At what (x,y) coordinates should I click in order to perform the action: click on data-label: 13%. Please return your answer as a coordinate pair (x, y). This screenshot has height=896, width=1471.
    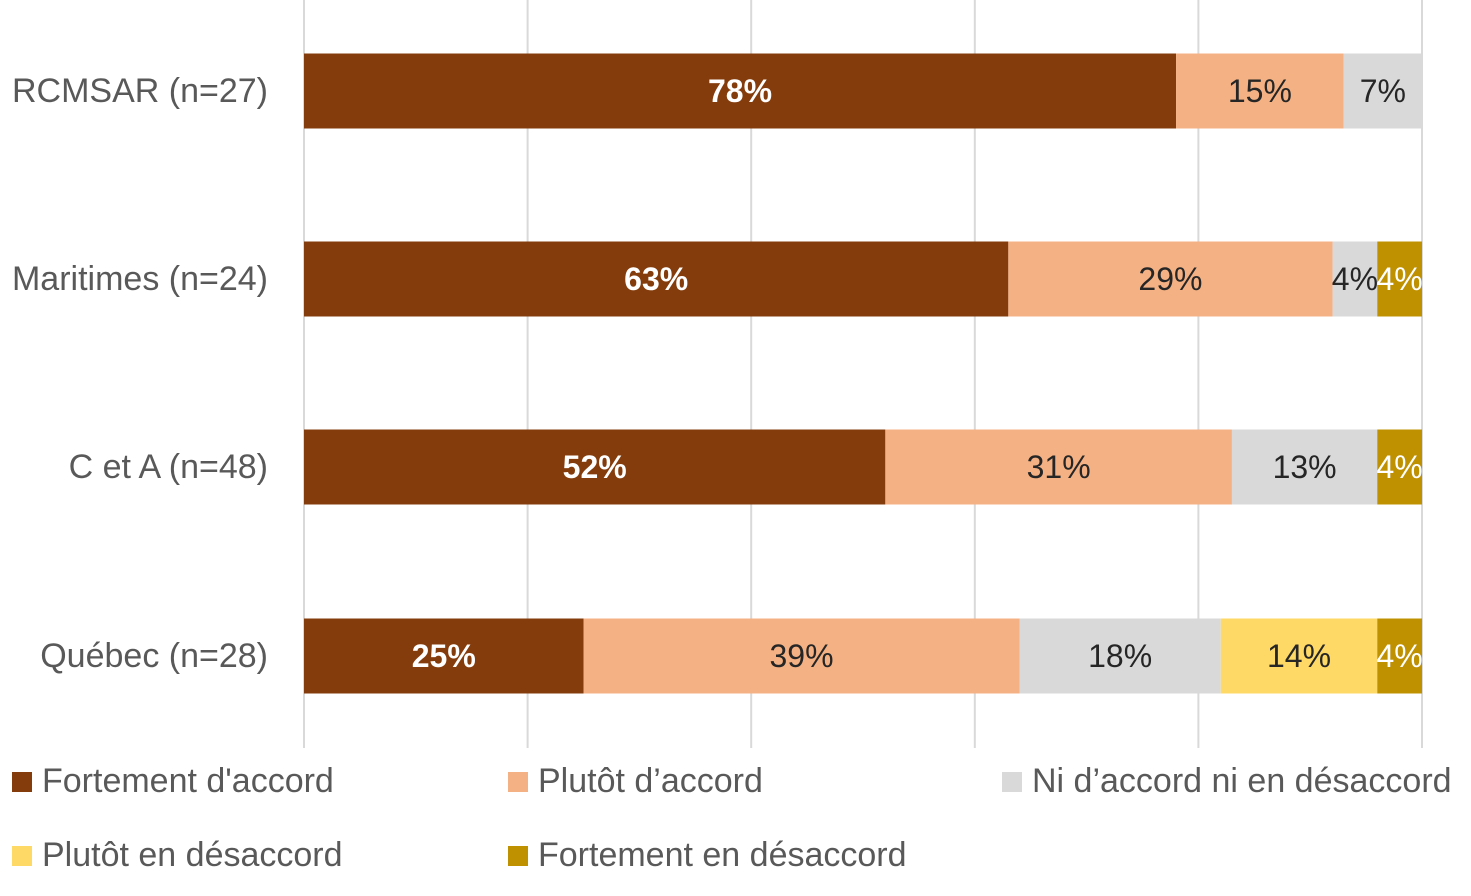
    Looking at the image, I should click on (1305, 467).